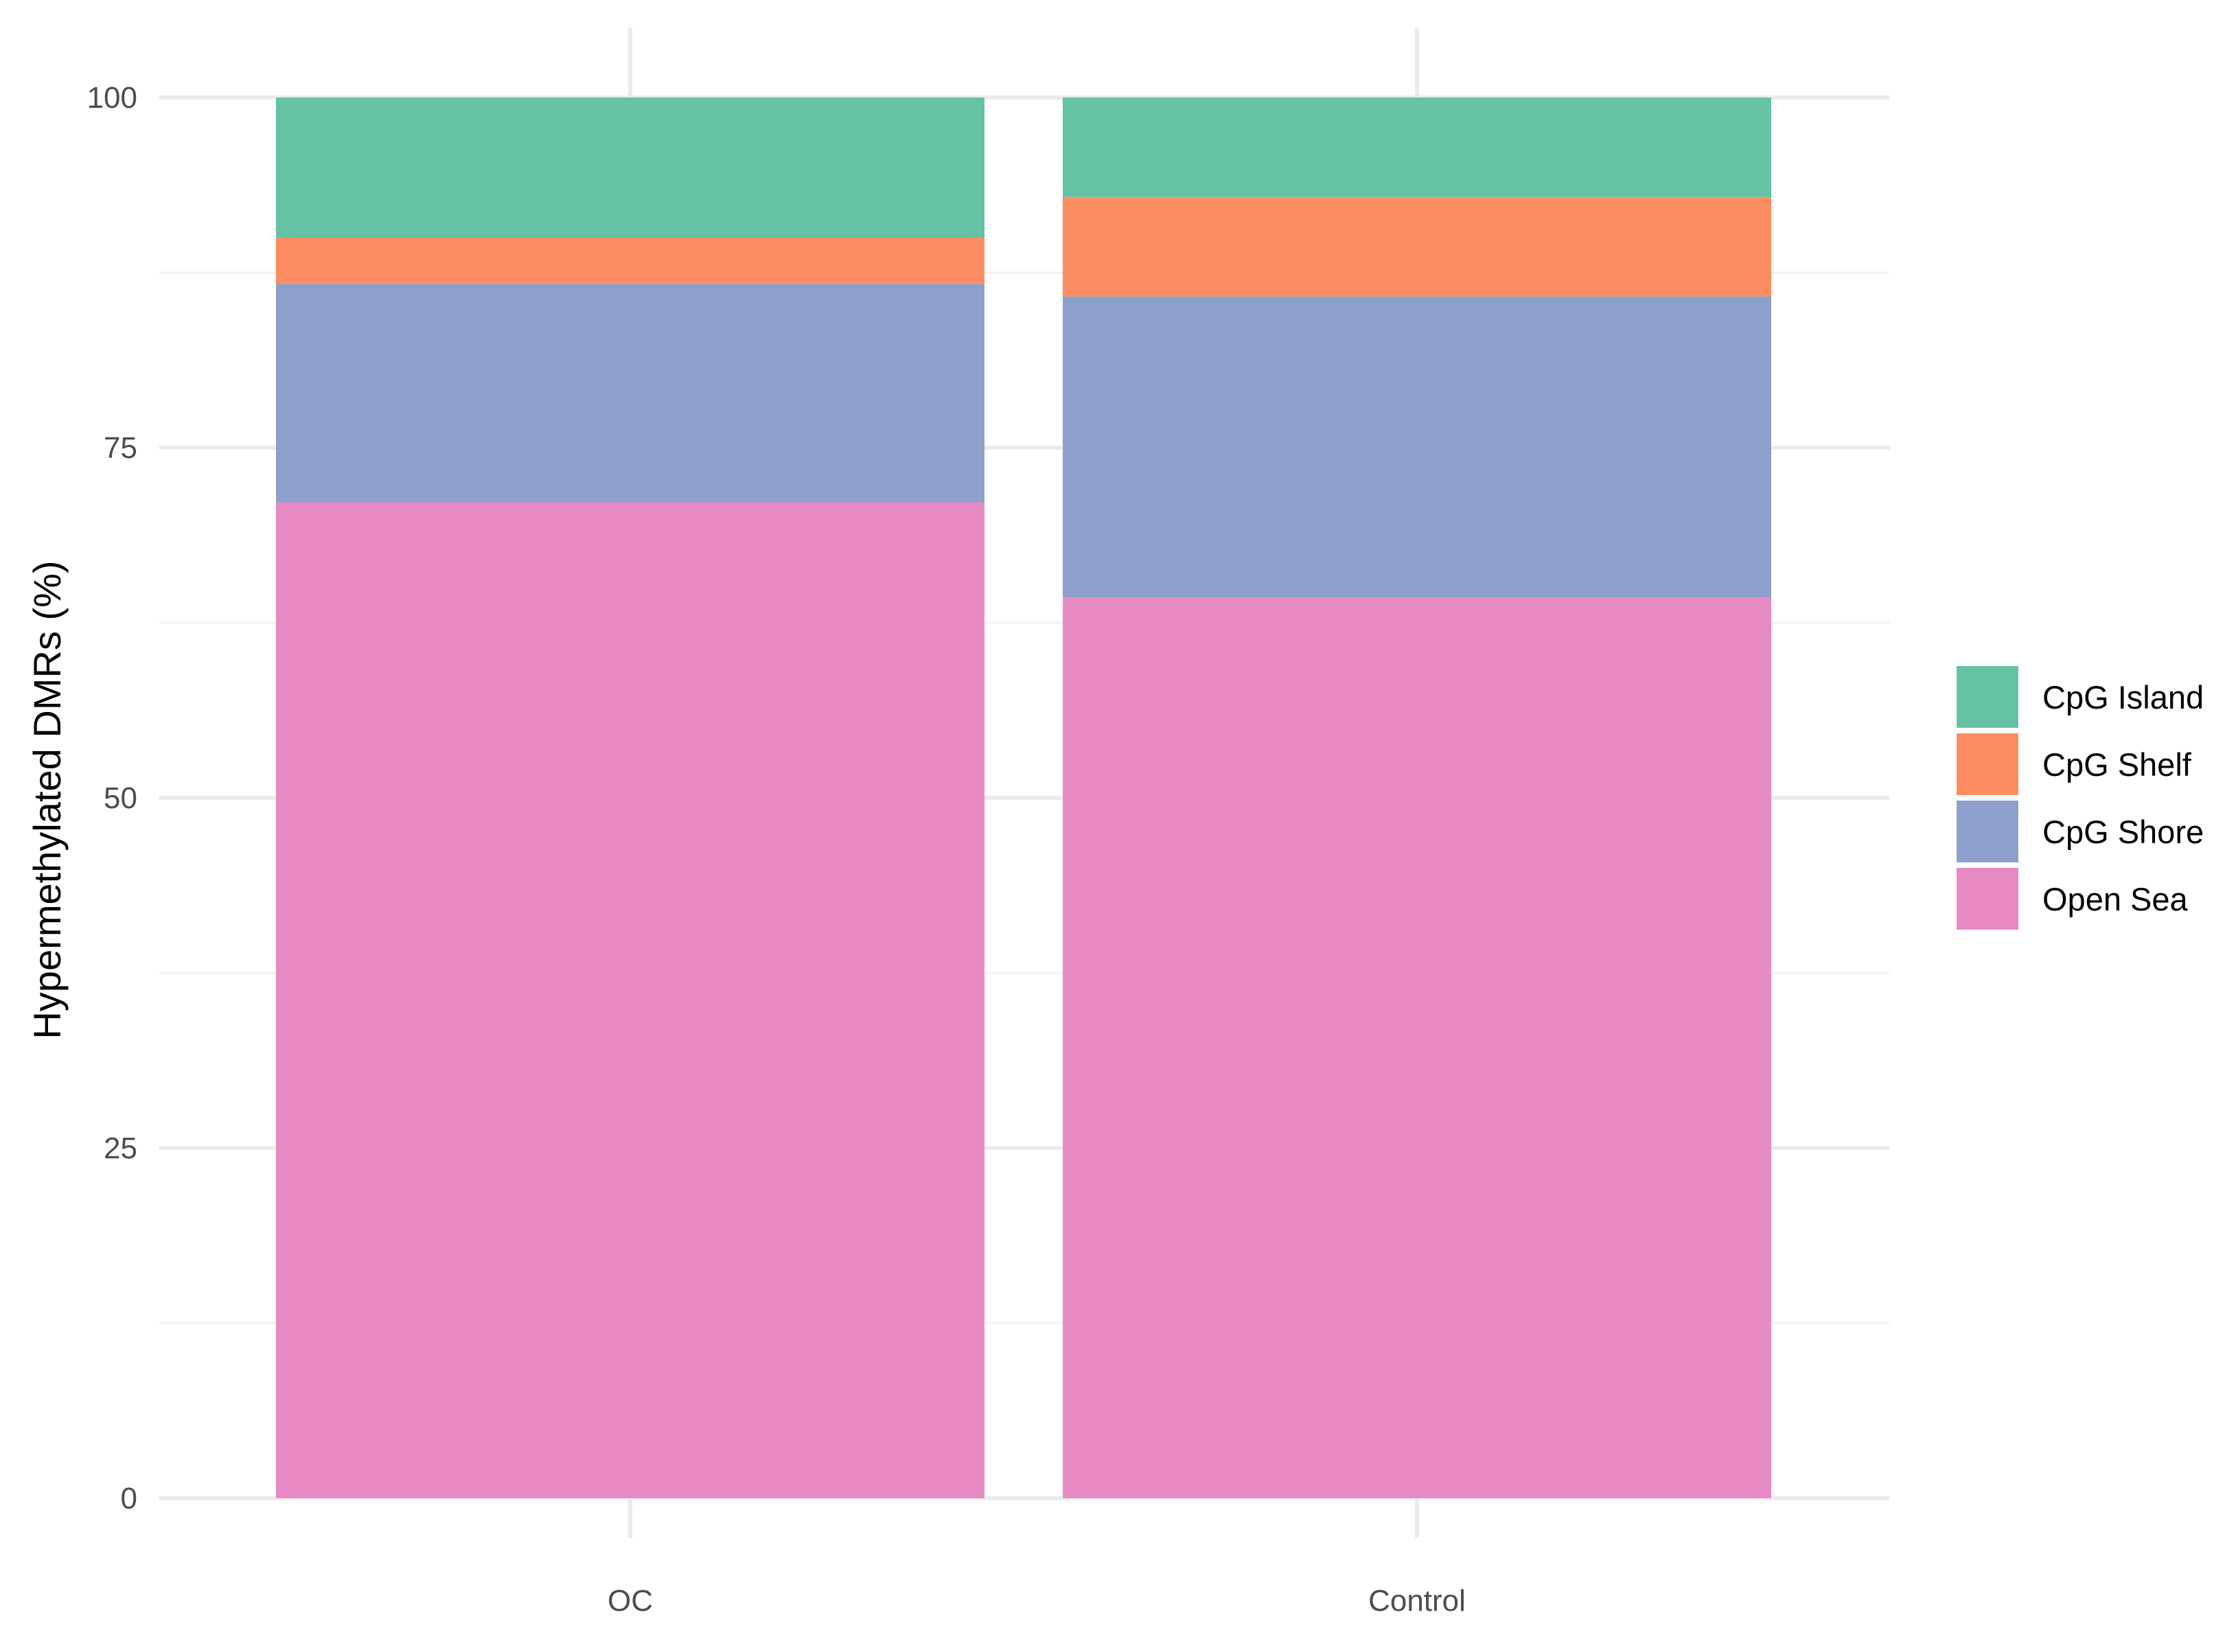 Image resolution: width=2236 pixels, height=1652 pixels. Describe the element at coordinates (120, 798) in the screenshot. I see `y-tick-label: 50` at that location.